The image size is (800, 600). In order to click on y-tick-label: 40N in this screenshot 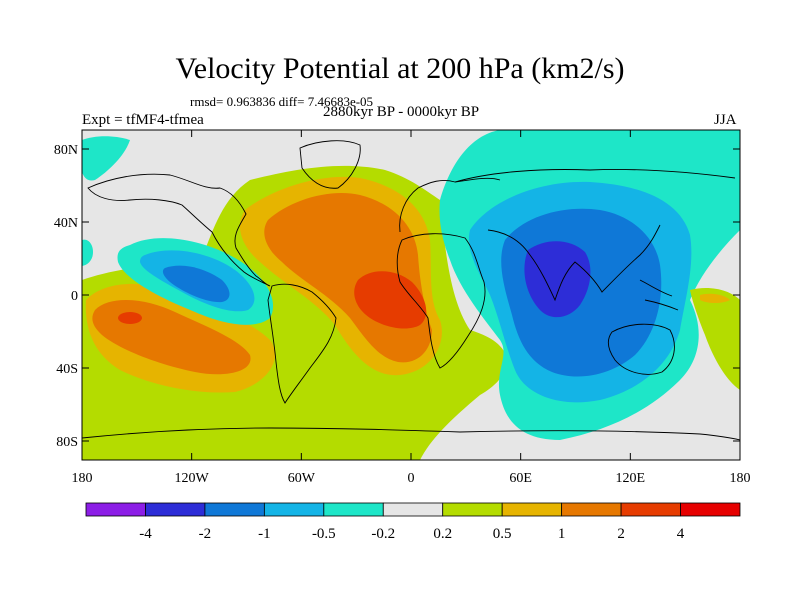, I will do `click(66, 223)`.